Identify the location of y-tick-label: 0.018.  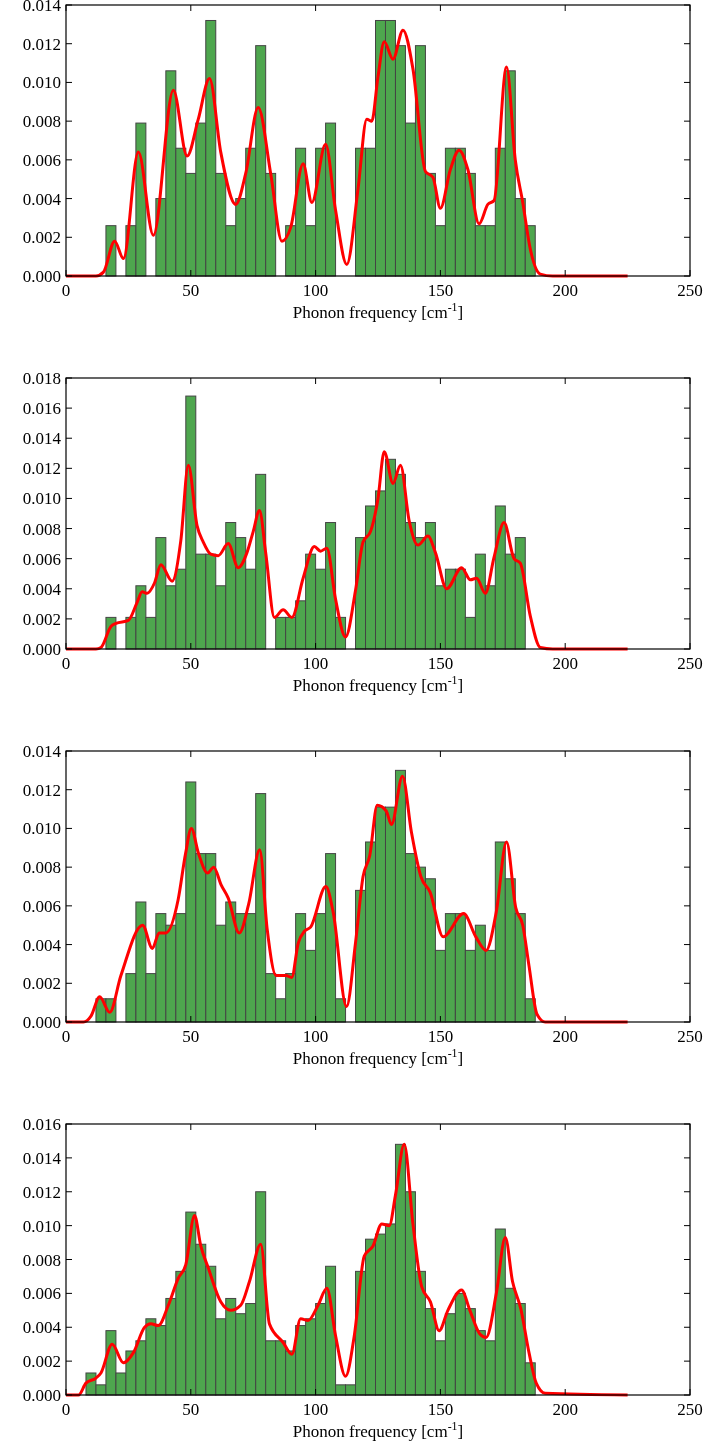
(41, 378).